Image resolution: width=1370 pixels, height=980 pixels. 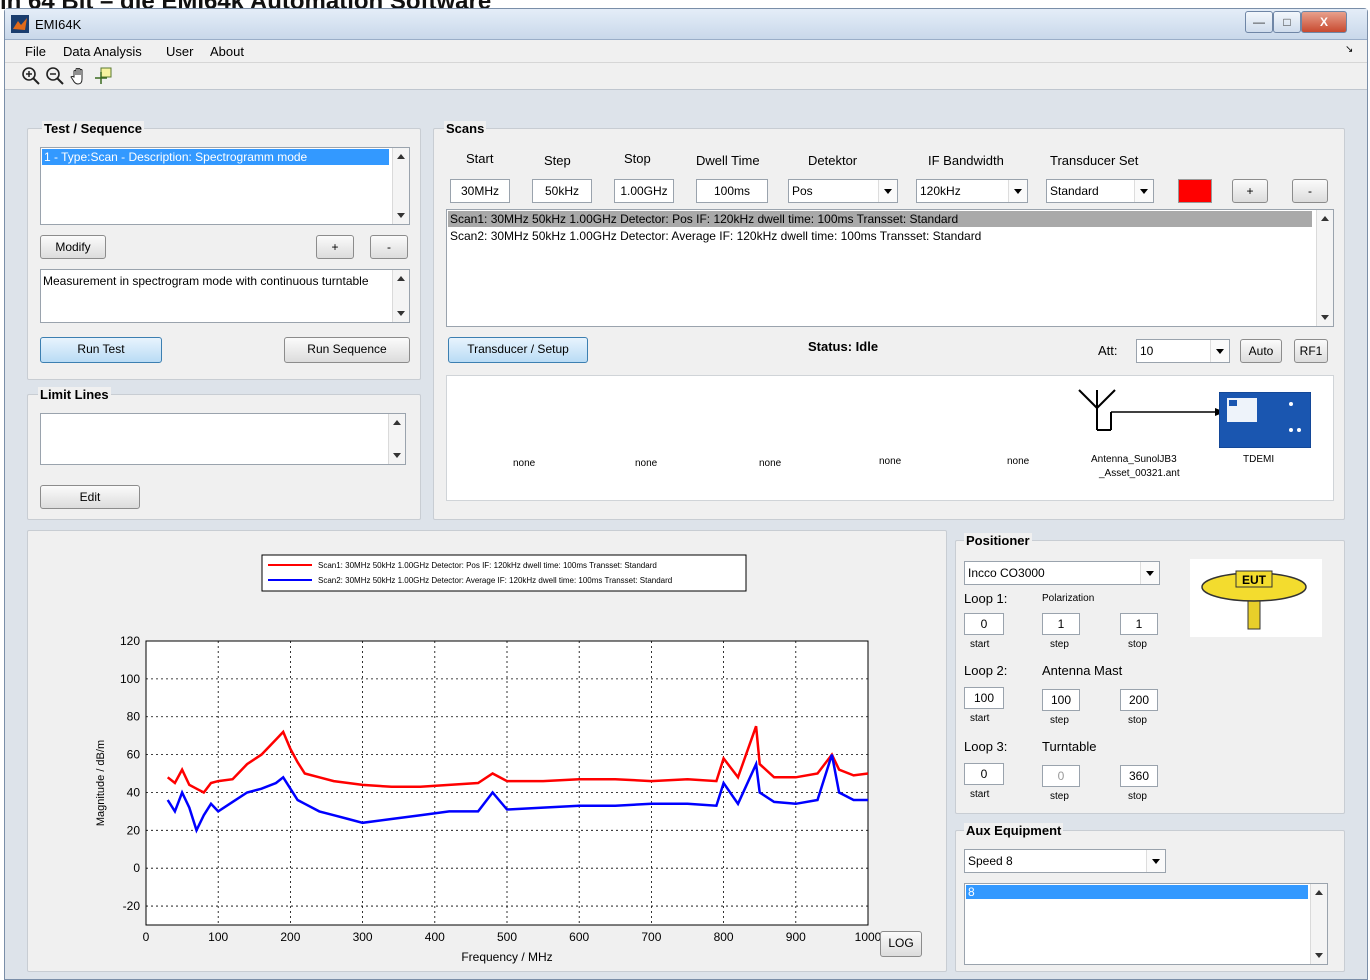 What do you see at coordinates (31, 76) in the screenshot?
I see `zoom-in-icon` at bounding box center [31, 76].